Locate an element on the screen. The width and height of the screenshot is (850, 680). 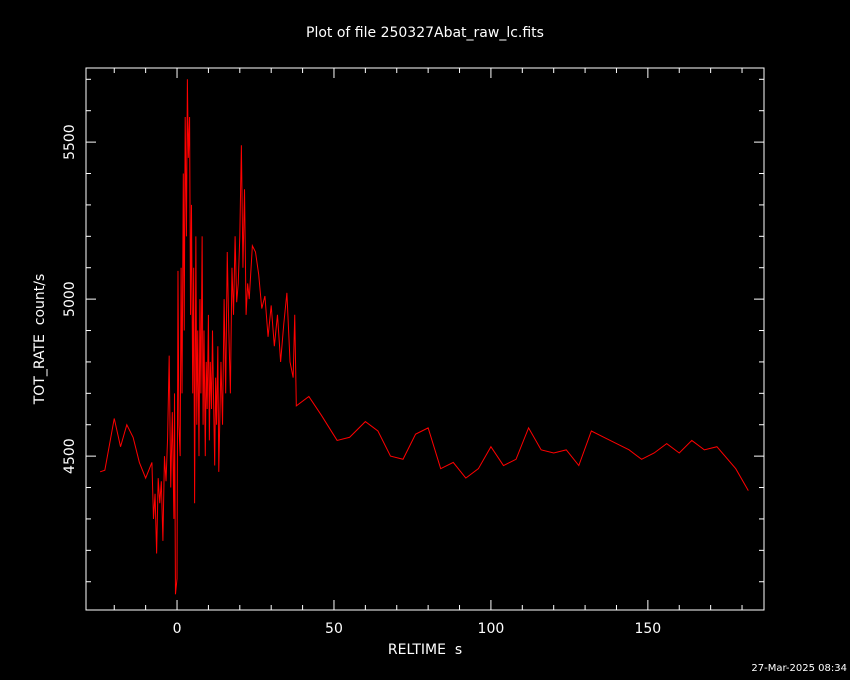
y-tick-label: 5000 is located at coordinates (70, 299).